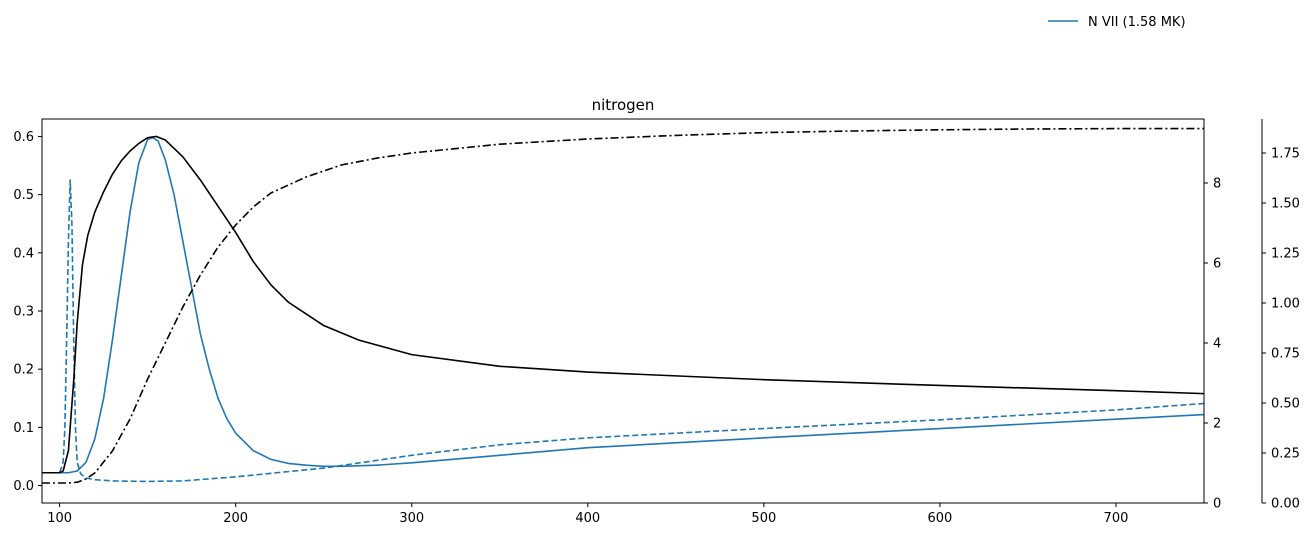 This screenshot has height=537, width=1312. I want to click on right-tick-label: 2, so click(1217, 424).